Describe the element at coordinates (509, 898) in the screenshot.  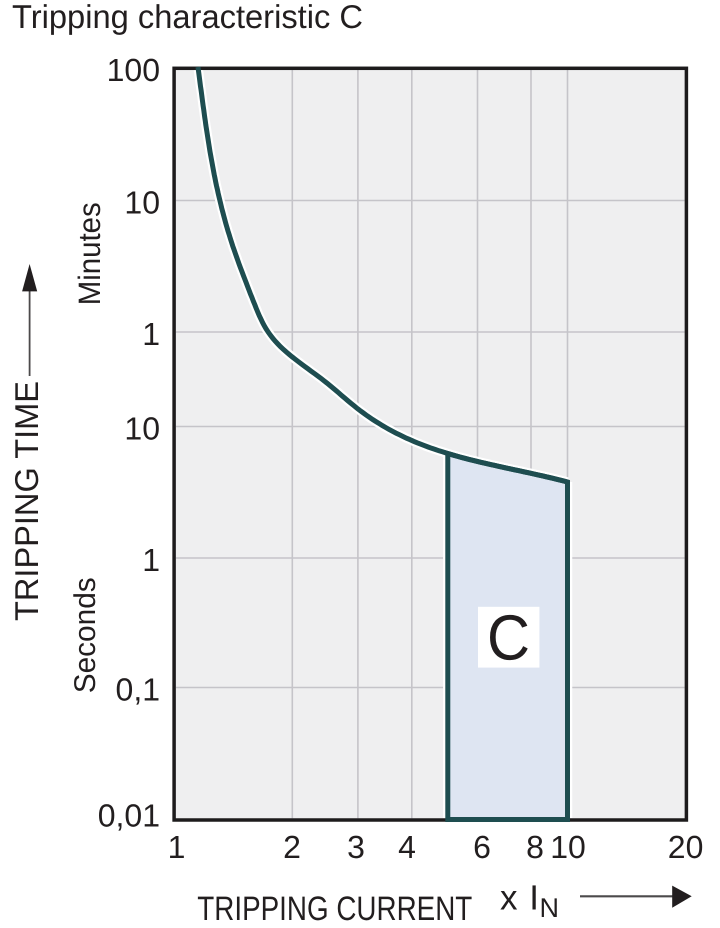
I see `svg-text: x` at that location.